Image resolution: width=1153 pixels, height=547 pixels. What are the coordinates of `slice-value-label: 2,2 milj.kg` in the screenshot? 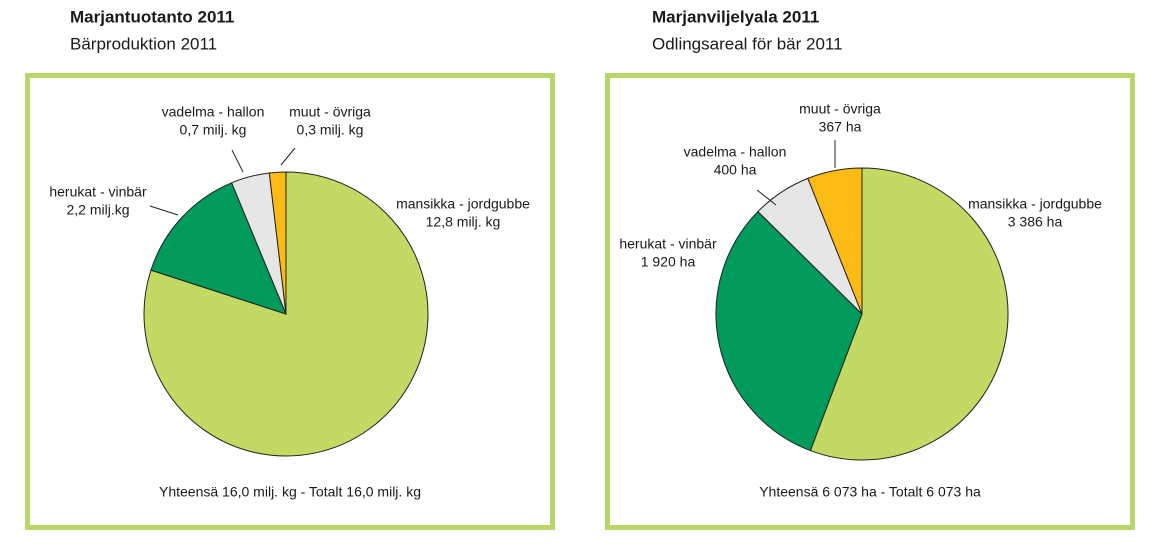 It's located at (97, 210).